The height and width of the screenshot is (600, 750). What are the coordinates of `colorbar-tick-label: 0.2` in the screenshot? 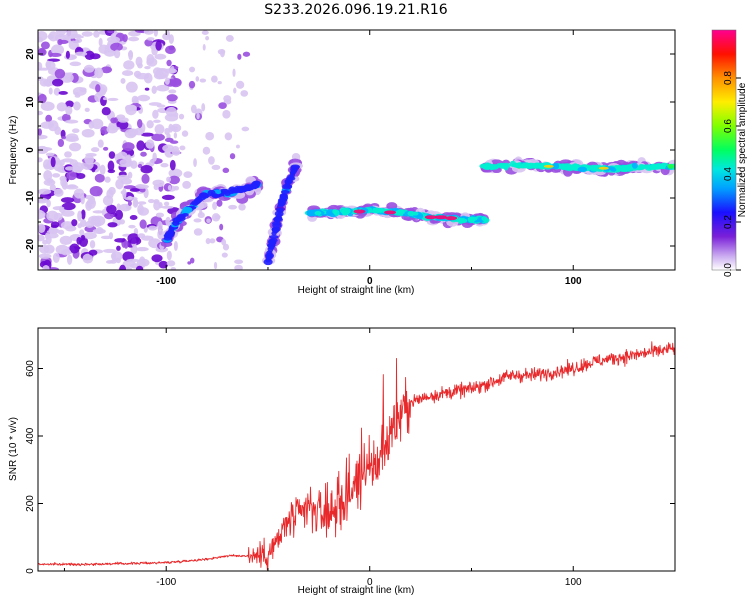 It's located at (728, 222).